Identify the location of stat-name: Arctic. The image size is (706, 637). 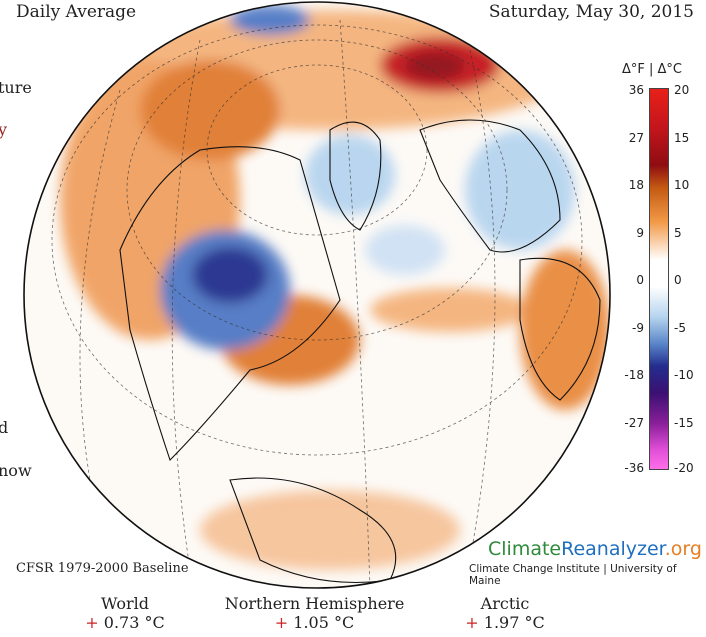
(505, 603).